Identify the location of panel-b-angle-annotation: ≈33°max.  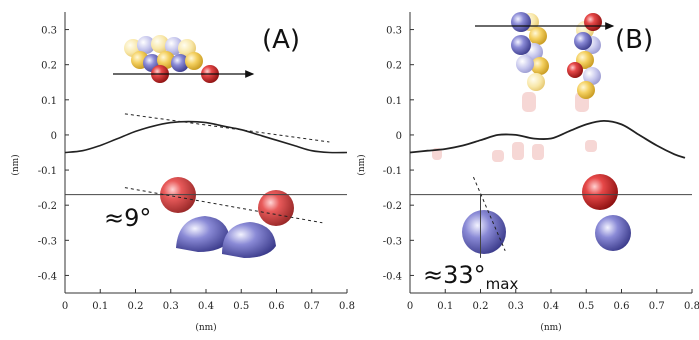
(470, 277).